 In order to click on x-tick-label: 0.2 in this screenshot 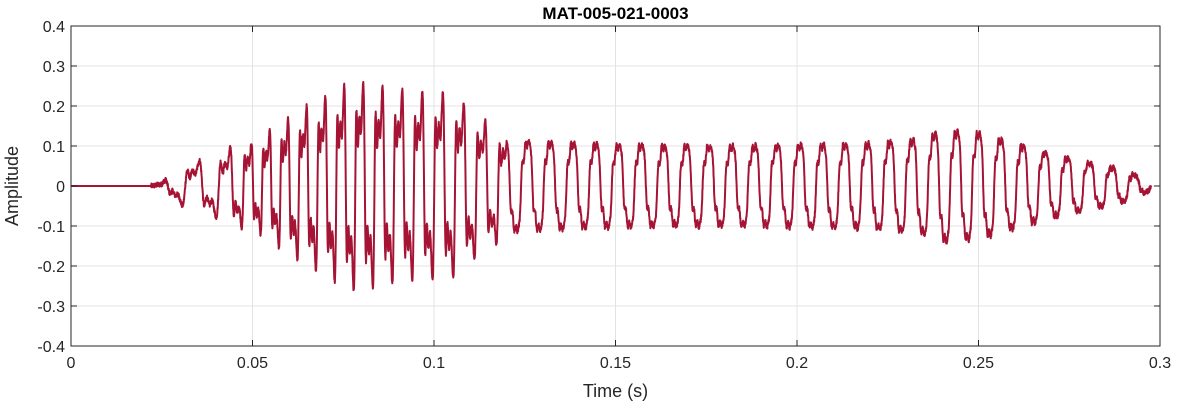, I will do `click(797, 363)`.